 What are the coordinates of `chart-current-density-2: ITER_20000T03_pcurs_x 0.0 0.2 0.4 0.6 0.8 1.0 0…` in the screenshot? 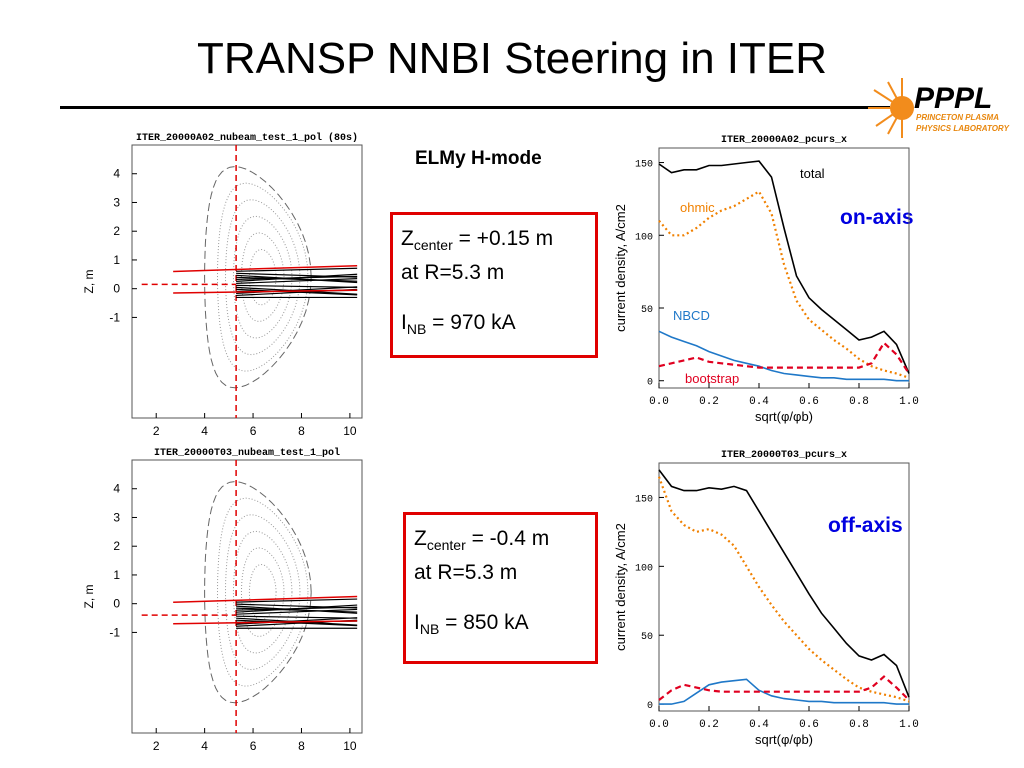 It's located at (766, 598).